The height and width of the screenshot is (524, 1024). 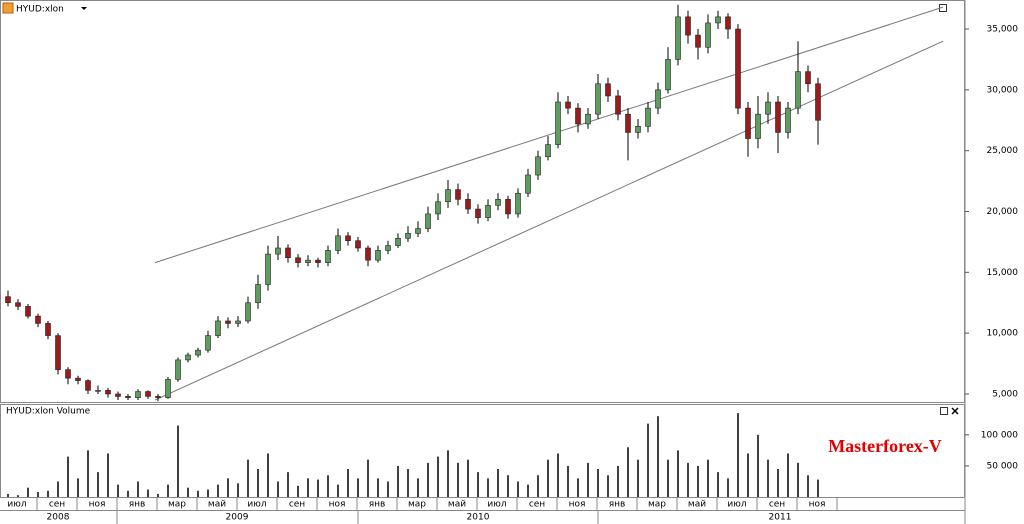 What do you see at coordinates (1003, 212) in the screenshot?
I see `y-tick-label: 20,000` at bounding box center [1003, 212].